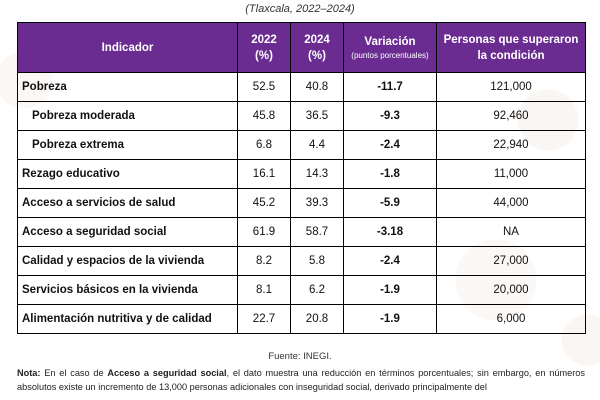 The image size is (600, 400). What do you see at coordinates (127, 261) in the screenshot?
I see `cell-indicator: Calidad y espacios de la vivienda` at bounding box center [127, 261].